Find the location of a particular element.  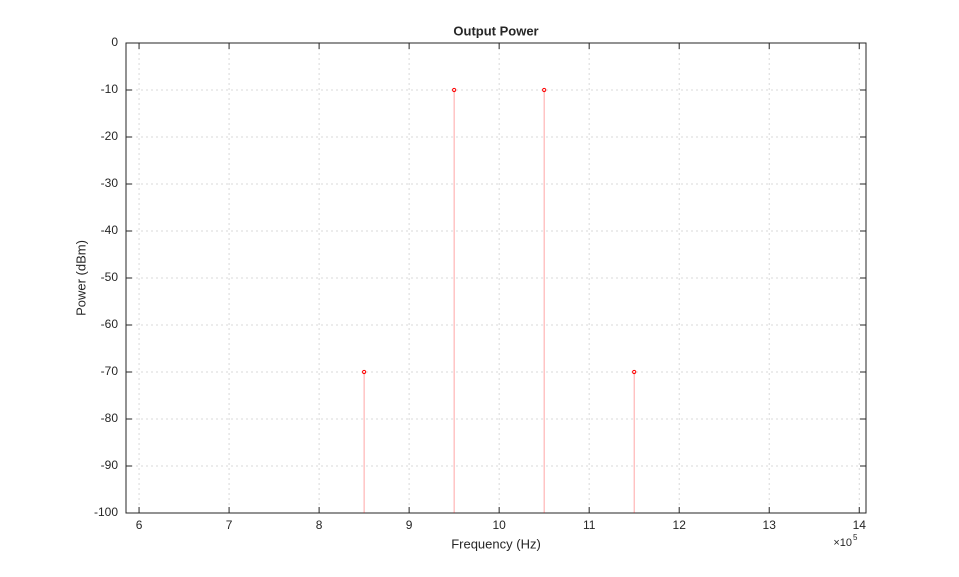

y-tick-label: -90 is located at coordinates (110, 465).